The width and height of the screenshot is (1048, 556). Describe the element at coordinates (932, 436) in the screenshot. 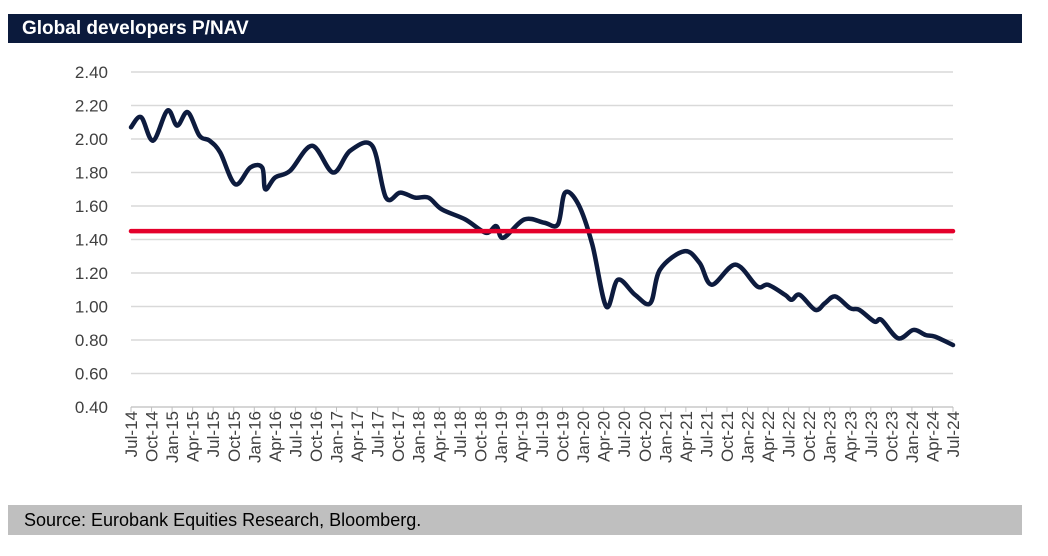

I see `x-tick-label: Apr-24` at that location.